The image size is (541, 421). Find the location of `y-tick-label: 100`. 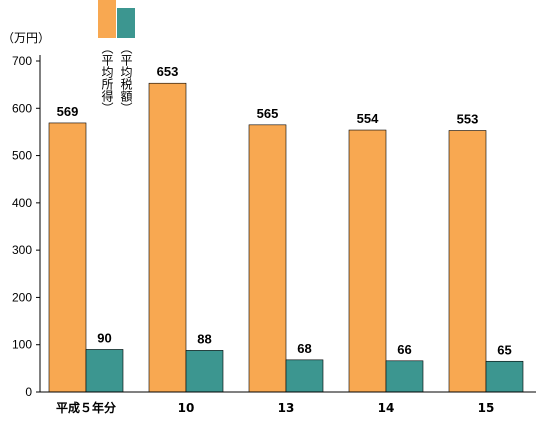

y-tick-label: 100 is located at coordinates (22, 345).